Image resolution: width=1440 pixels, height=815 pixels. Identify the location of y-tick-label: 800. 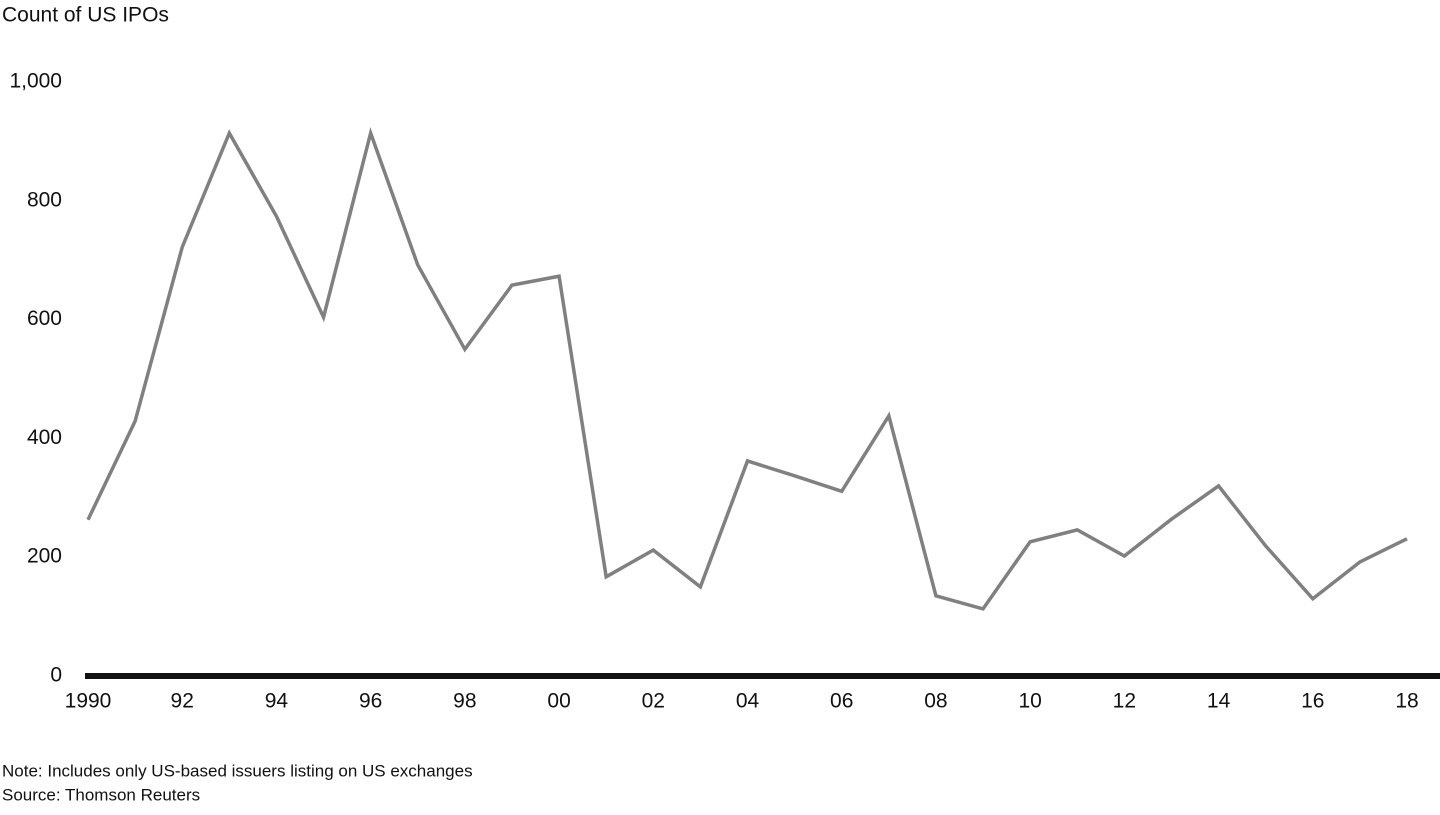
(44, 199).